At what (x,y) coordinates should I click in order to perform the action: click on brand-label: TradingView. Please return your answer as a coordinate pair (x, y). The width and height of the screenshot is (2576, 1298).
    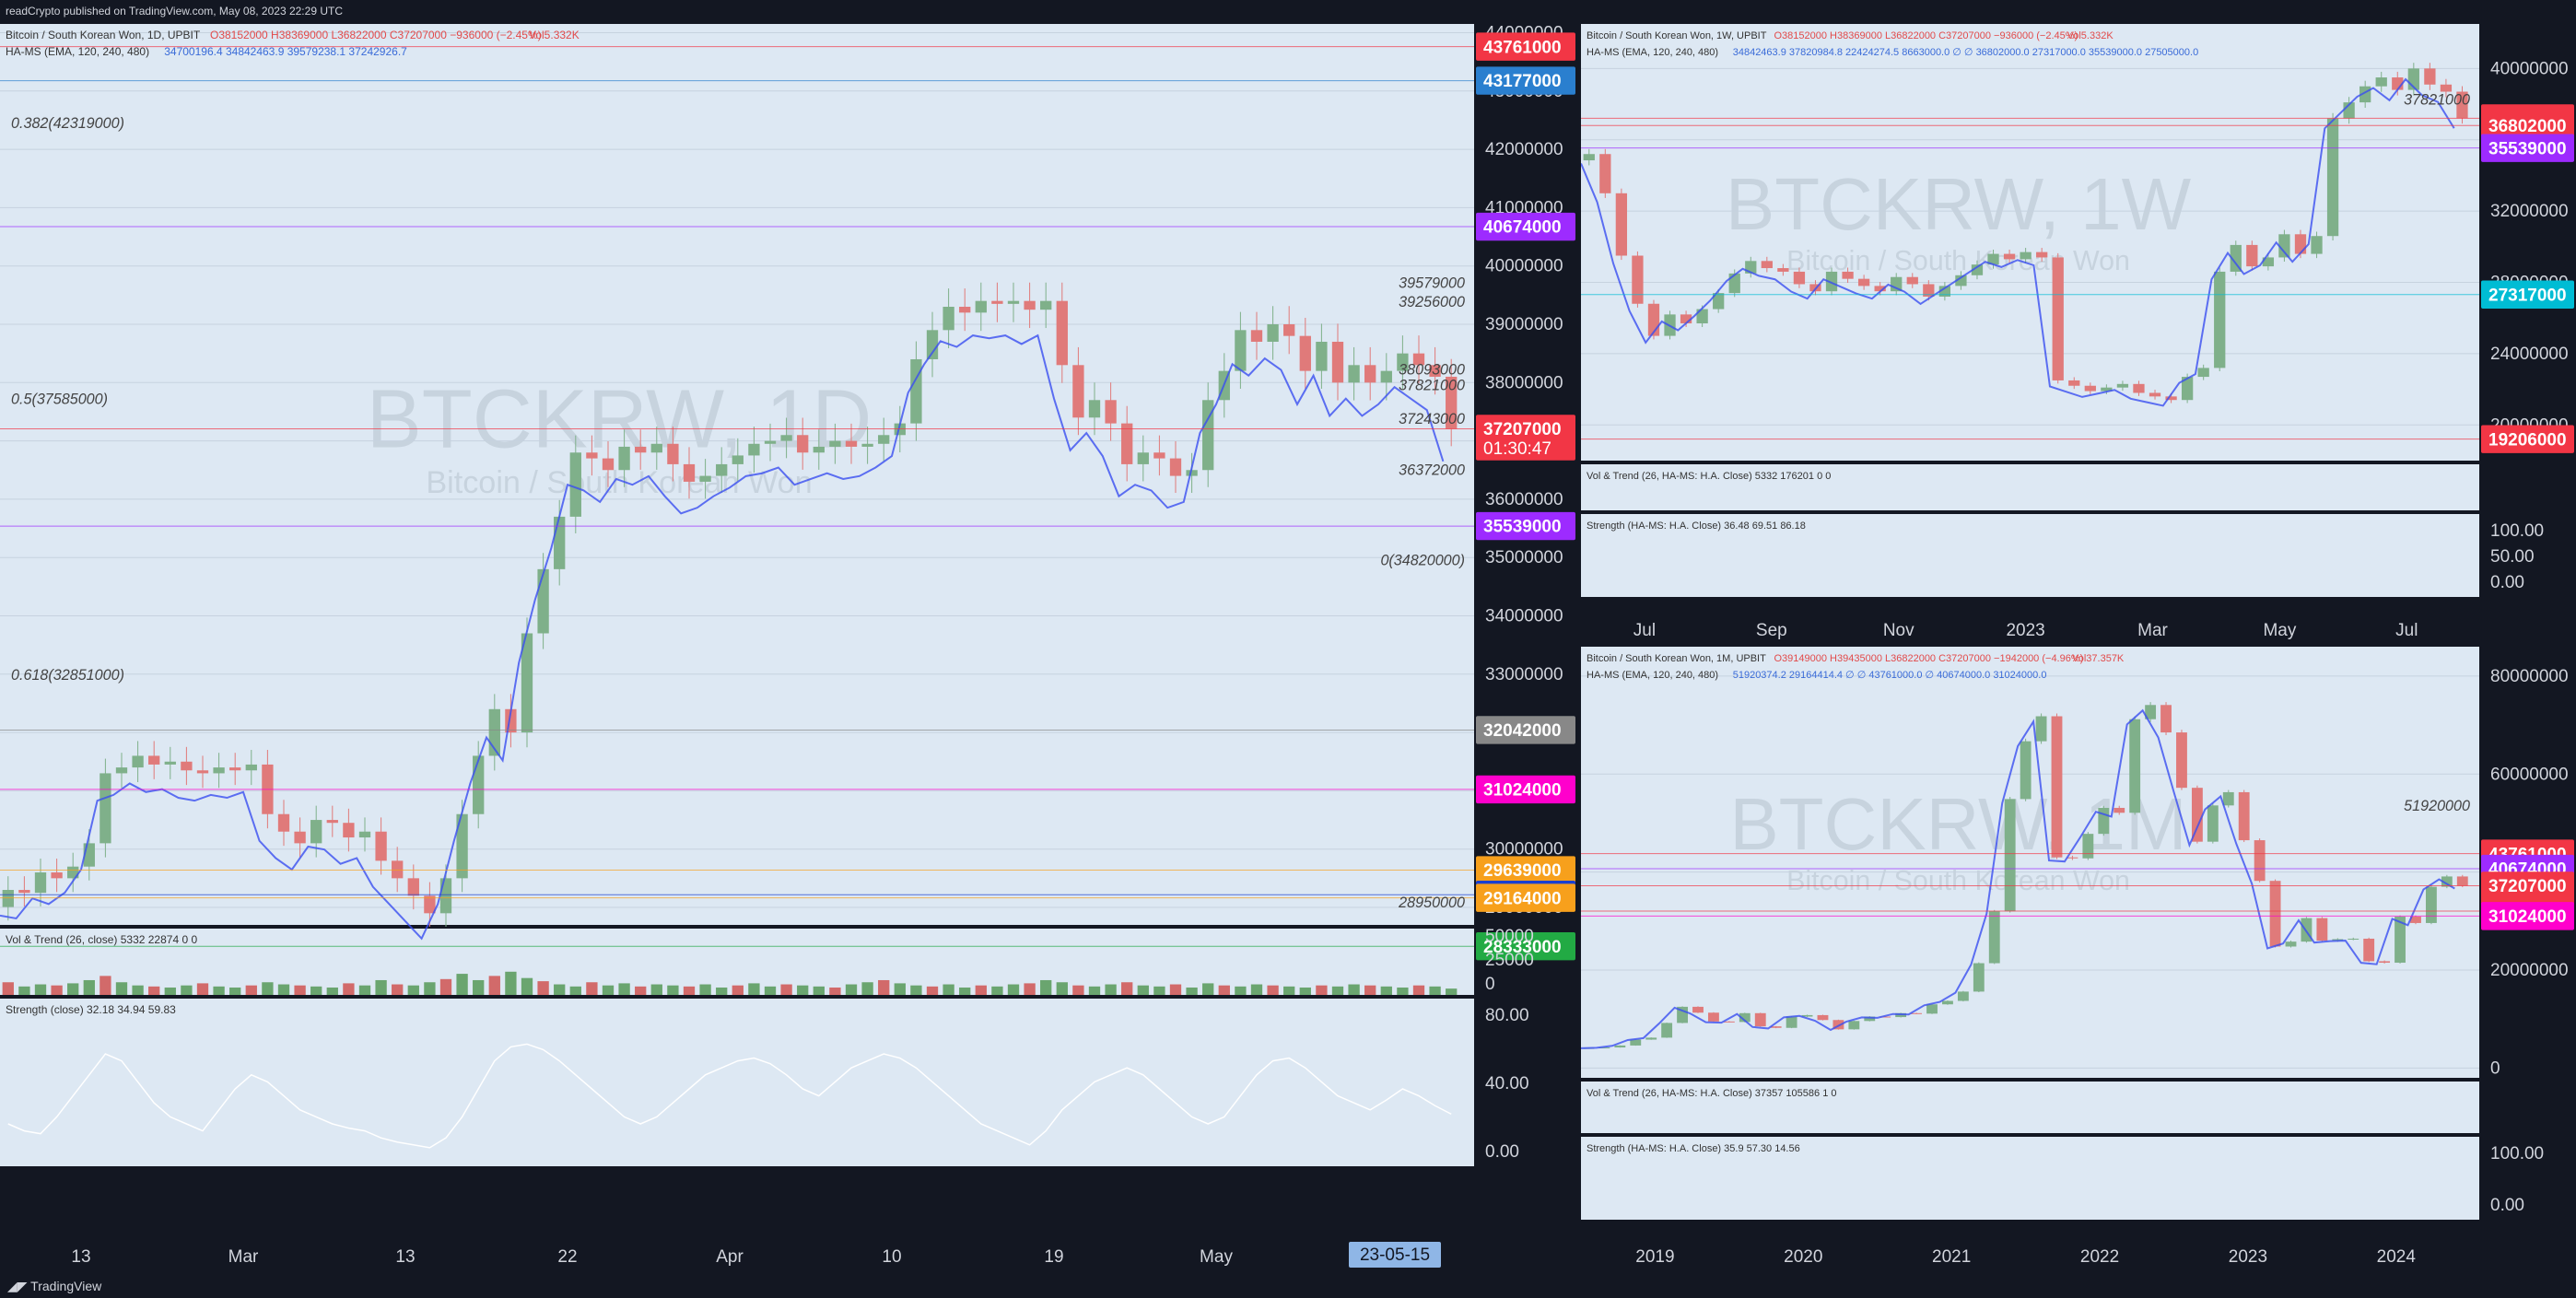
    Looking at the image, I should click on (66, 1286).